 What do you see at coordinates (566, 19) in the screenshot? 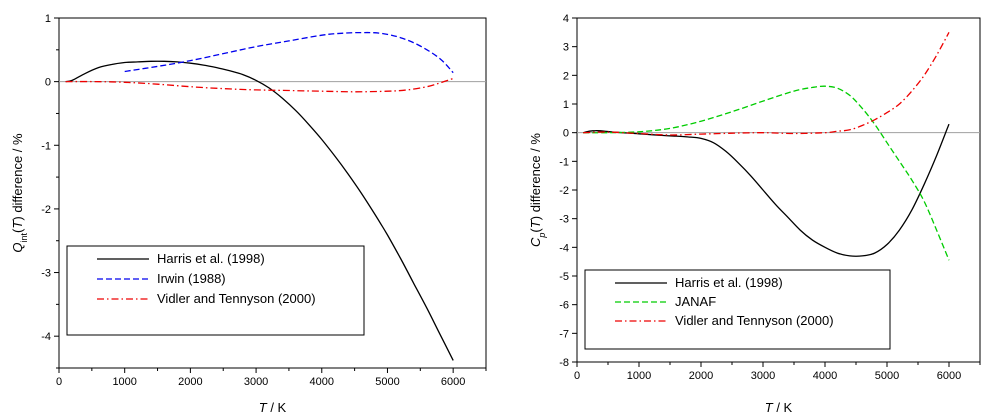
I see `y-tick-label: 4` at bounding box center [566, 19].